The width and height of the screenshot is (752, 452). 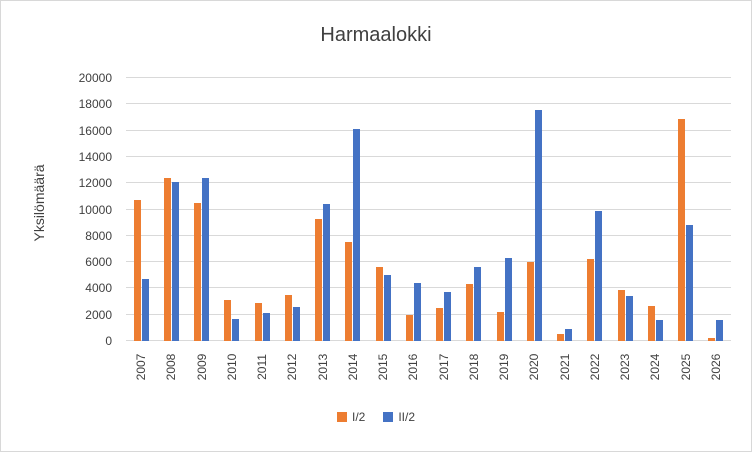 What do you see at coordinates (564, 367) in the screenshot?
I see `x-tick-label-2021: 2021` at bounding box center [564, 367].